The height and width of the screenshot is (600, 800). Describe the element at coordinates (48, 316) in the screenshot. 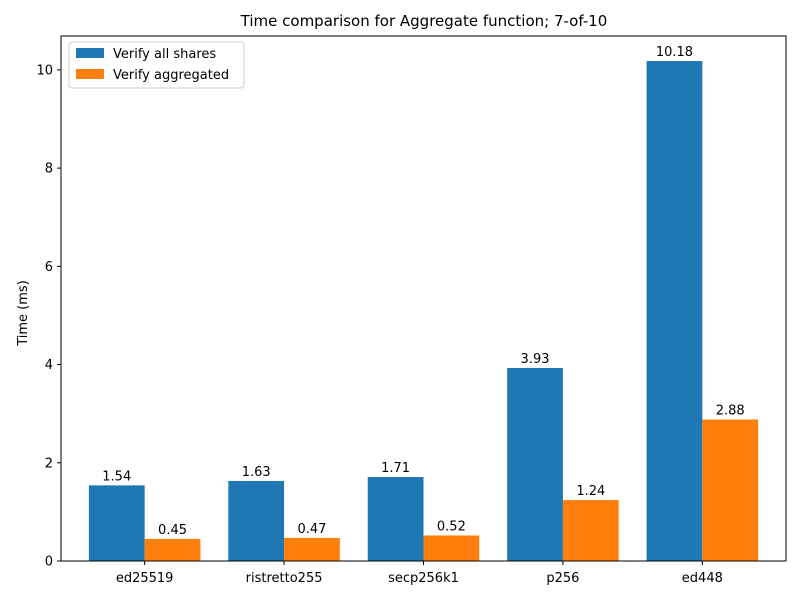

I see `y-ticks-group: 0 2 4 6 8 10` at that location.